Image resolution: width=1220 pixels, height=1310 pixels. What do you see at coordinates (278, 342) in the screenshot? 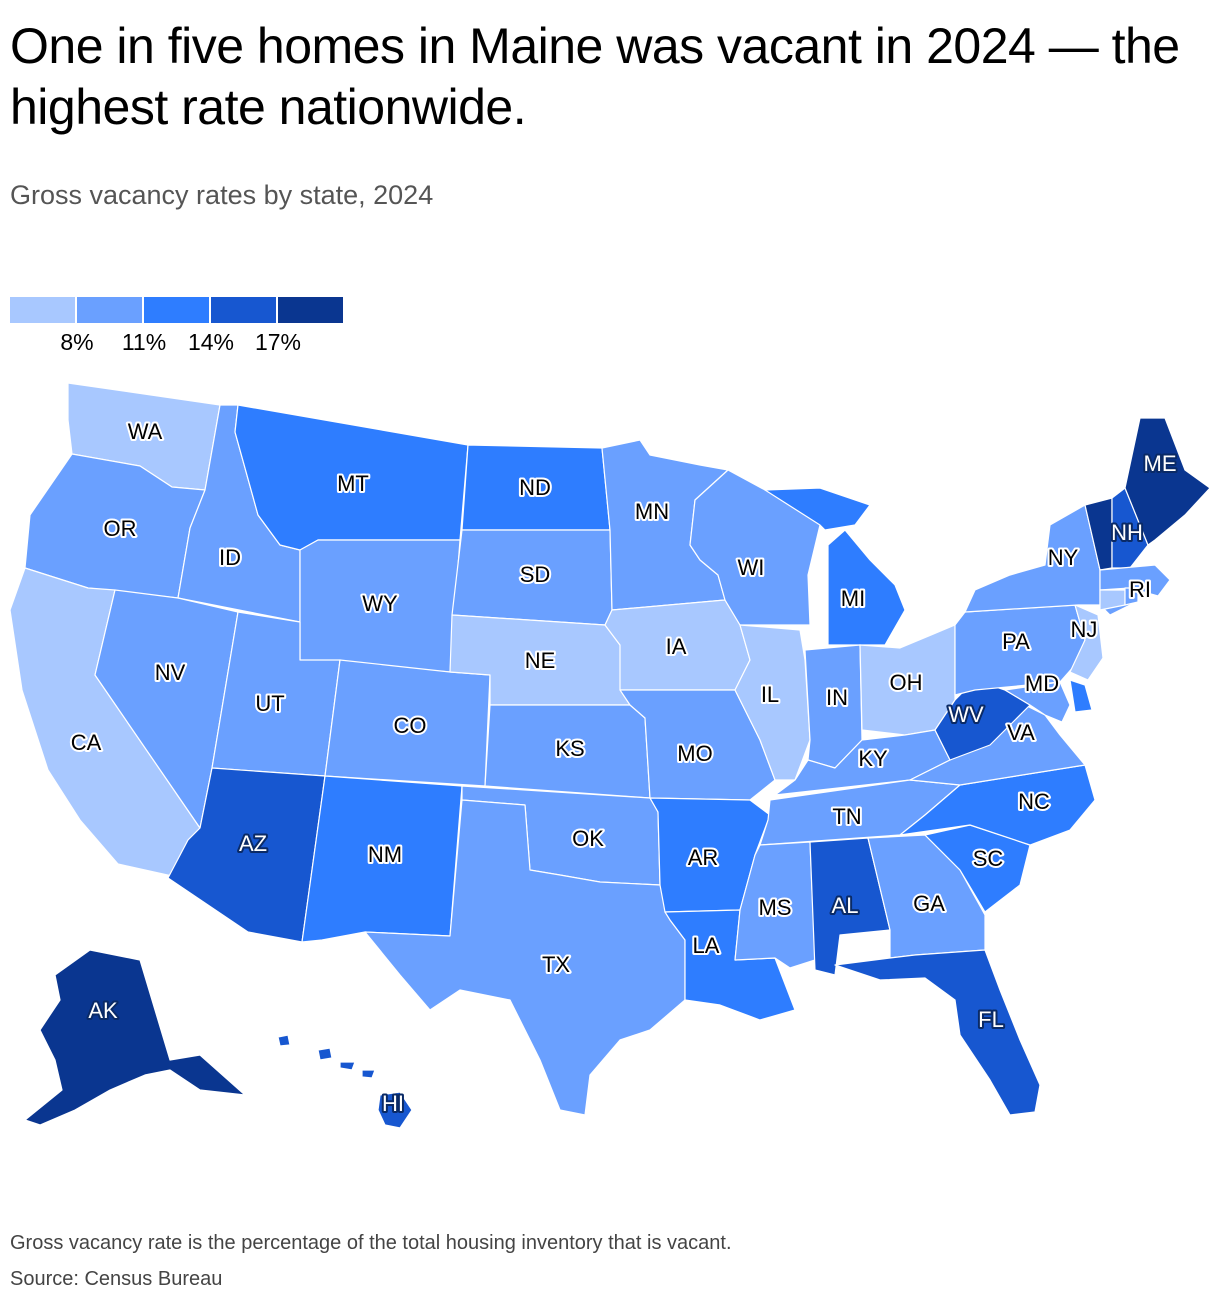
I see `legend-tick-17: 17%` at bounding box center [278, 342].